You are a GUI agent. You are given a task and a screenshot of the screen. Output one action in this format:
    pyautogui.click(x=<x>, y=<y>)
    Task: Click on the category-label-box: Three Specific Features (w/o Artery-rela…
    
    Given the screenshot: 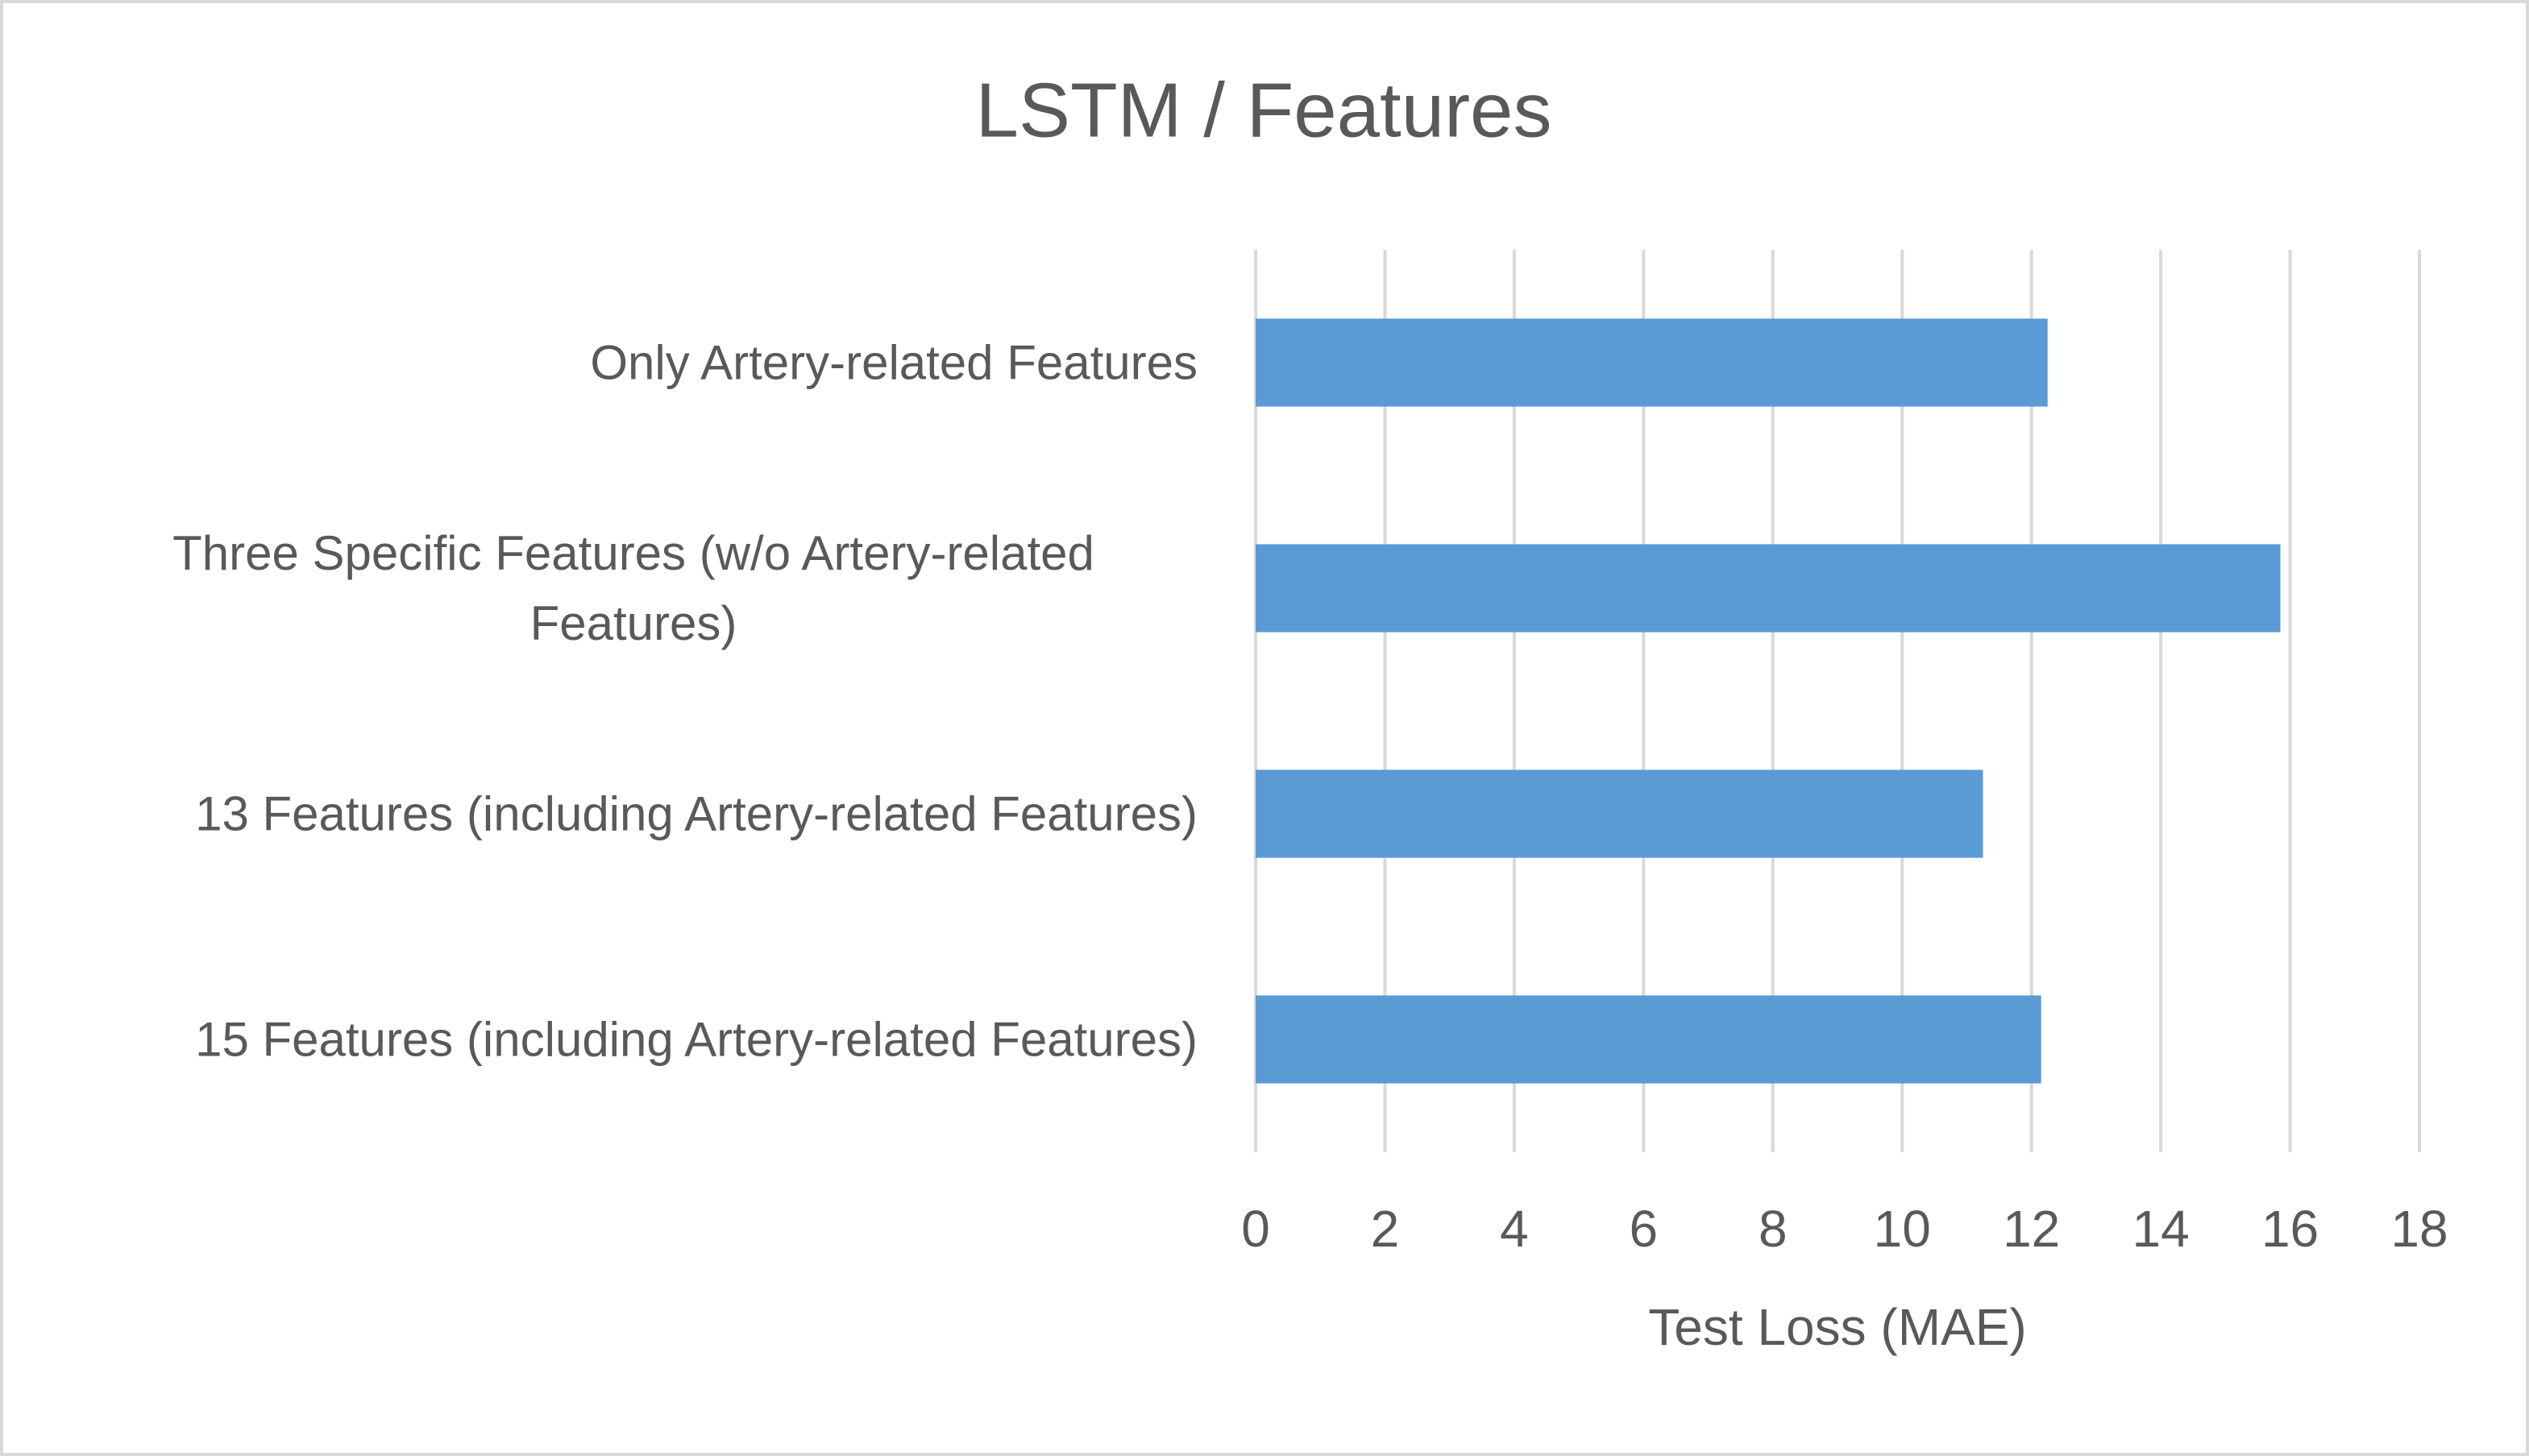 What is the action you would take?
    pyautogui.click(x=633, y=588)
    